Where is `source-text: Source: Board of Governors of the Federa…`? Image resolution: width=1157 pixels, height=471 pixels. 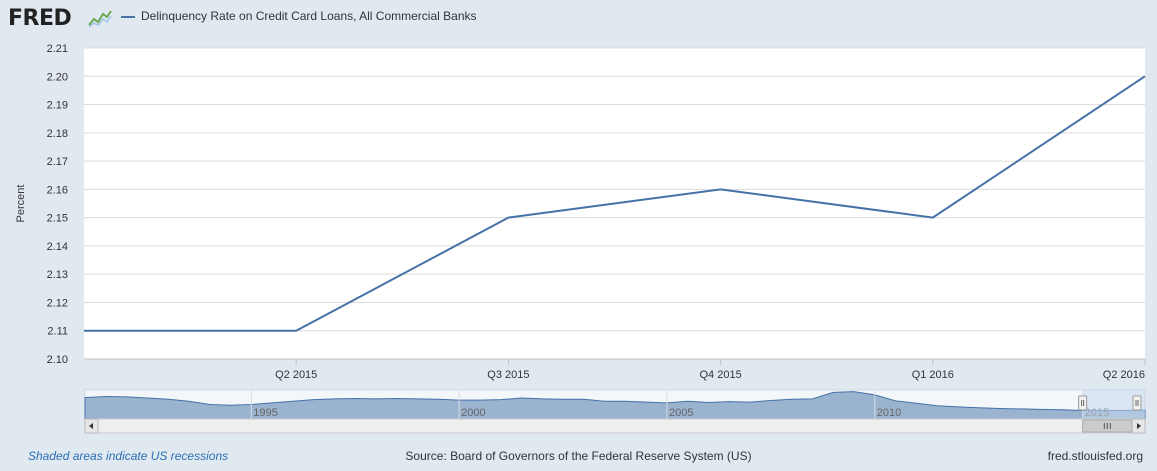 source-text: Source: Board of Governors of the Federa… is located at coordinates (578, 456).